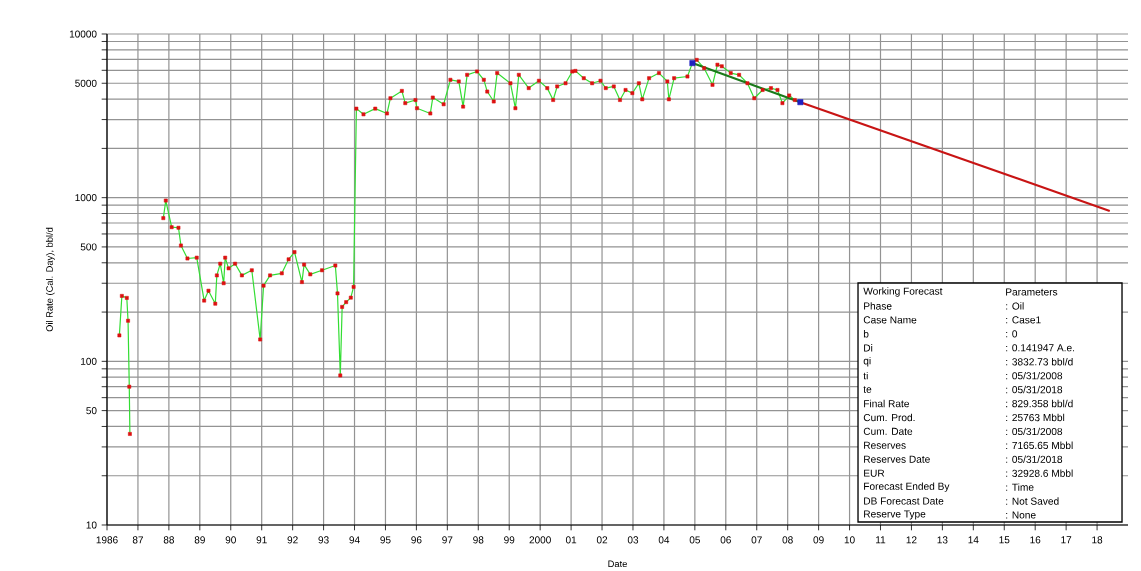  Describe the element at coordinates (540, 540) in the screenshot. I see `x-tick-label: 2000` at that location.